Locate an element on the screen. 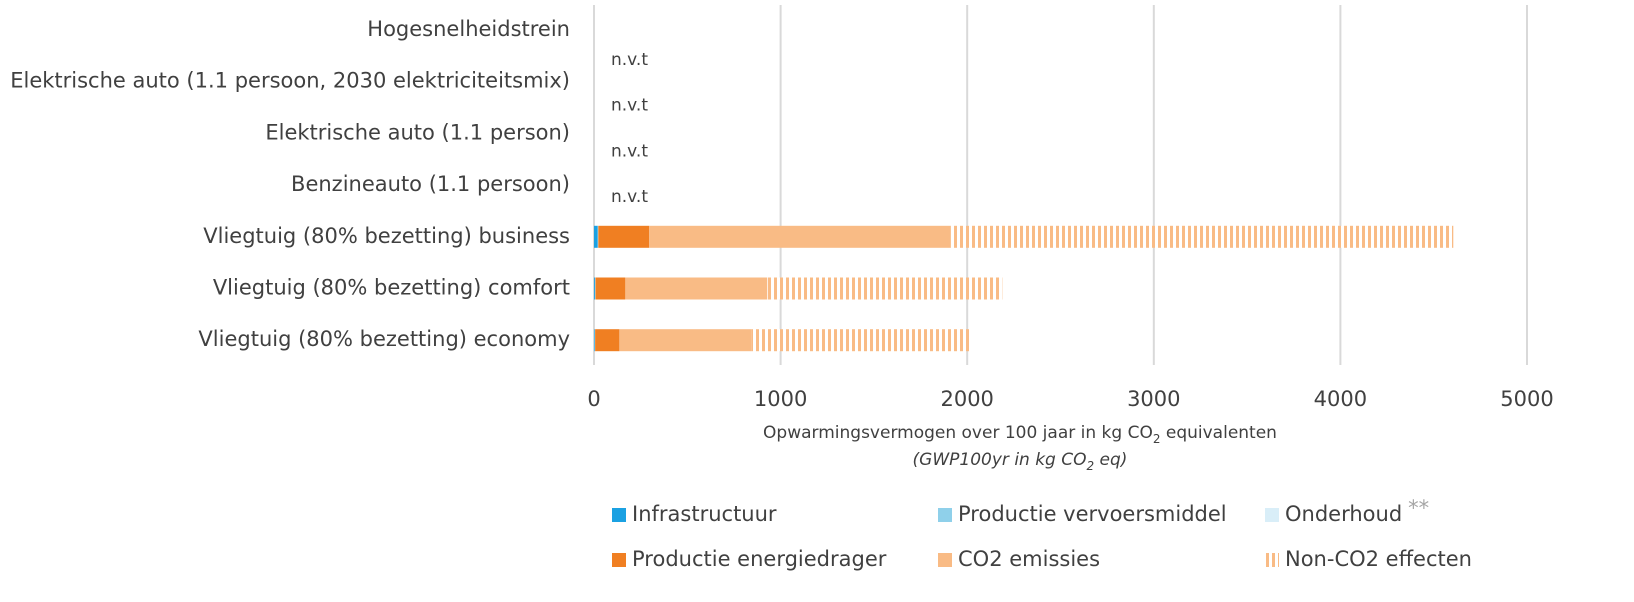 The width and height of the screenshot is (1634, 602). y-tick-label: Benzineauto (1.1 persoon) is located at coordinates (430, 184).